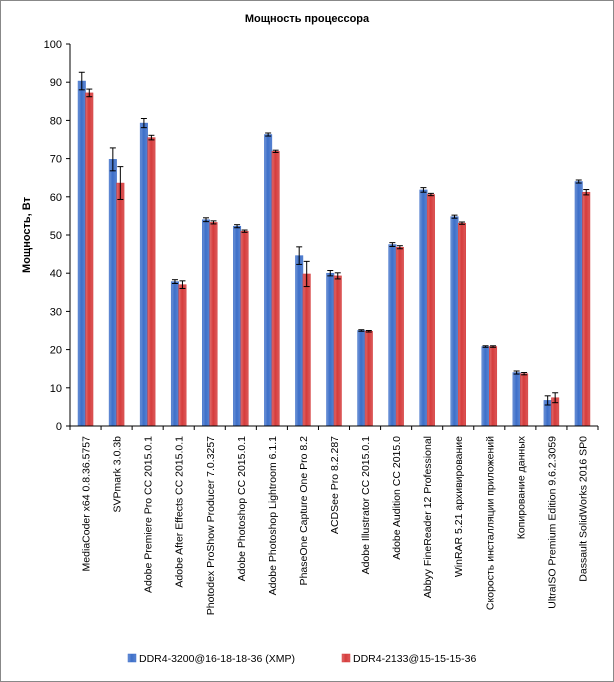 The width and height of the screenshot is (614, 682). What do you see at coordinates (273, 516) in the screenshot?
I see `x-category-label: Adobe Photoshop Lightroom 6.1.1` at bounding box center [273, 516].